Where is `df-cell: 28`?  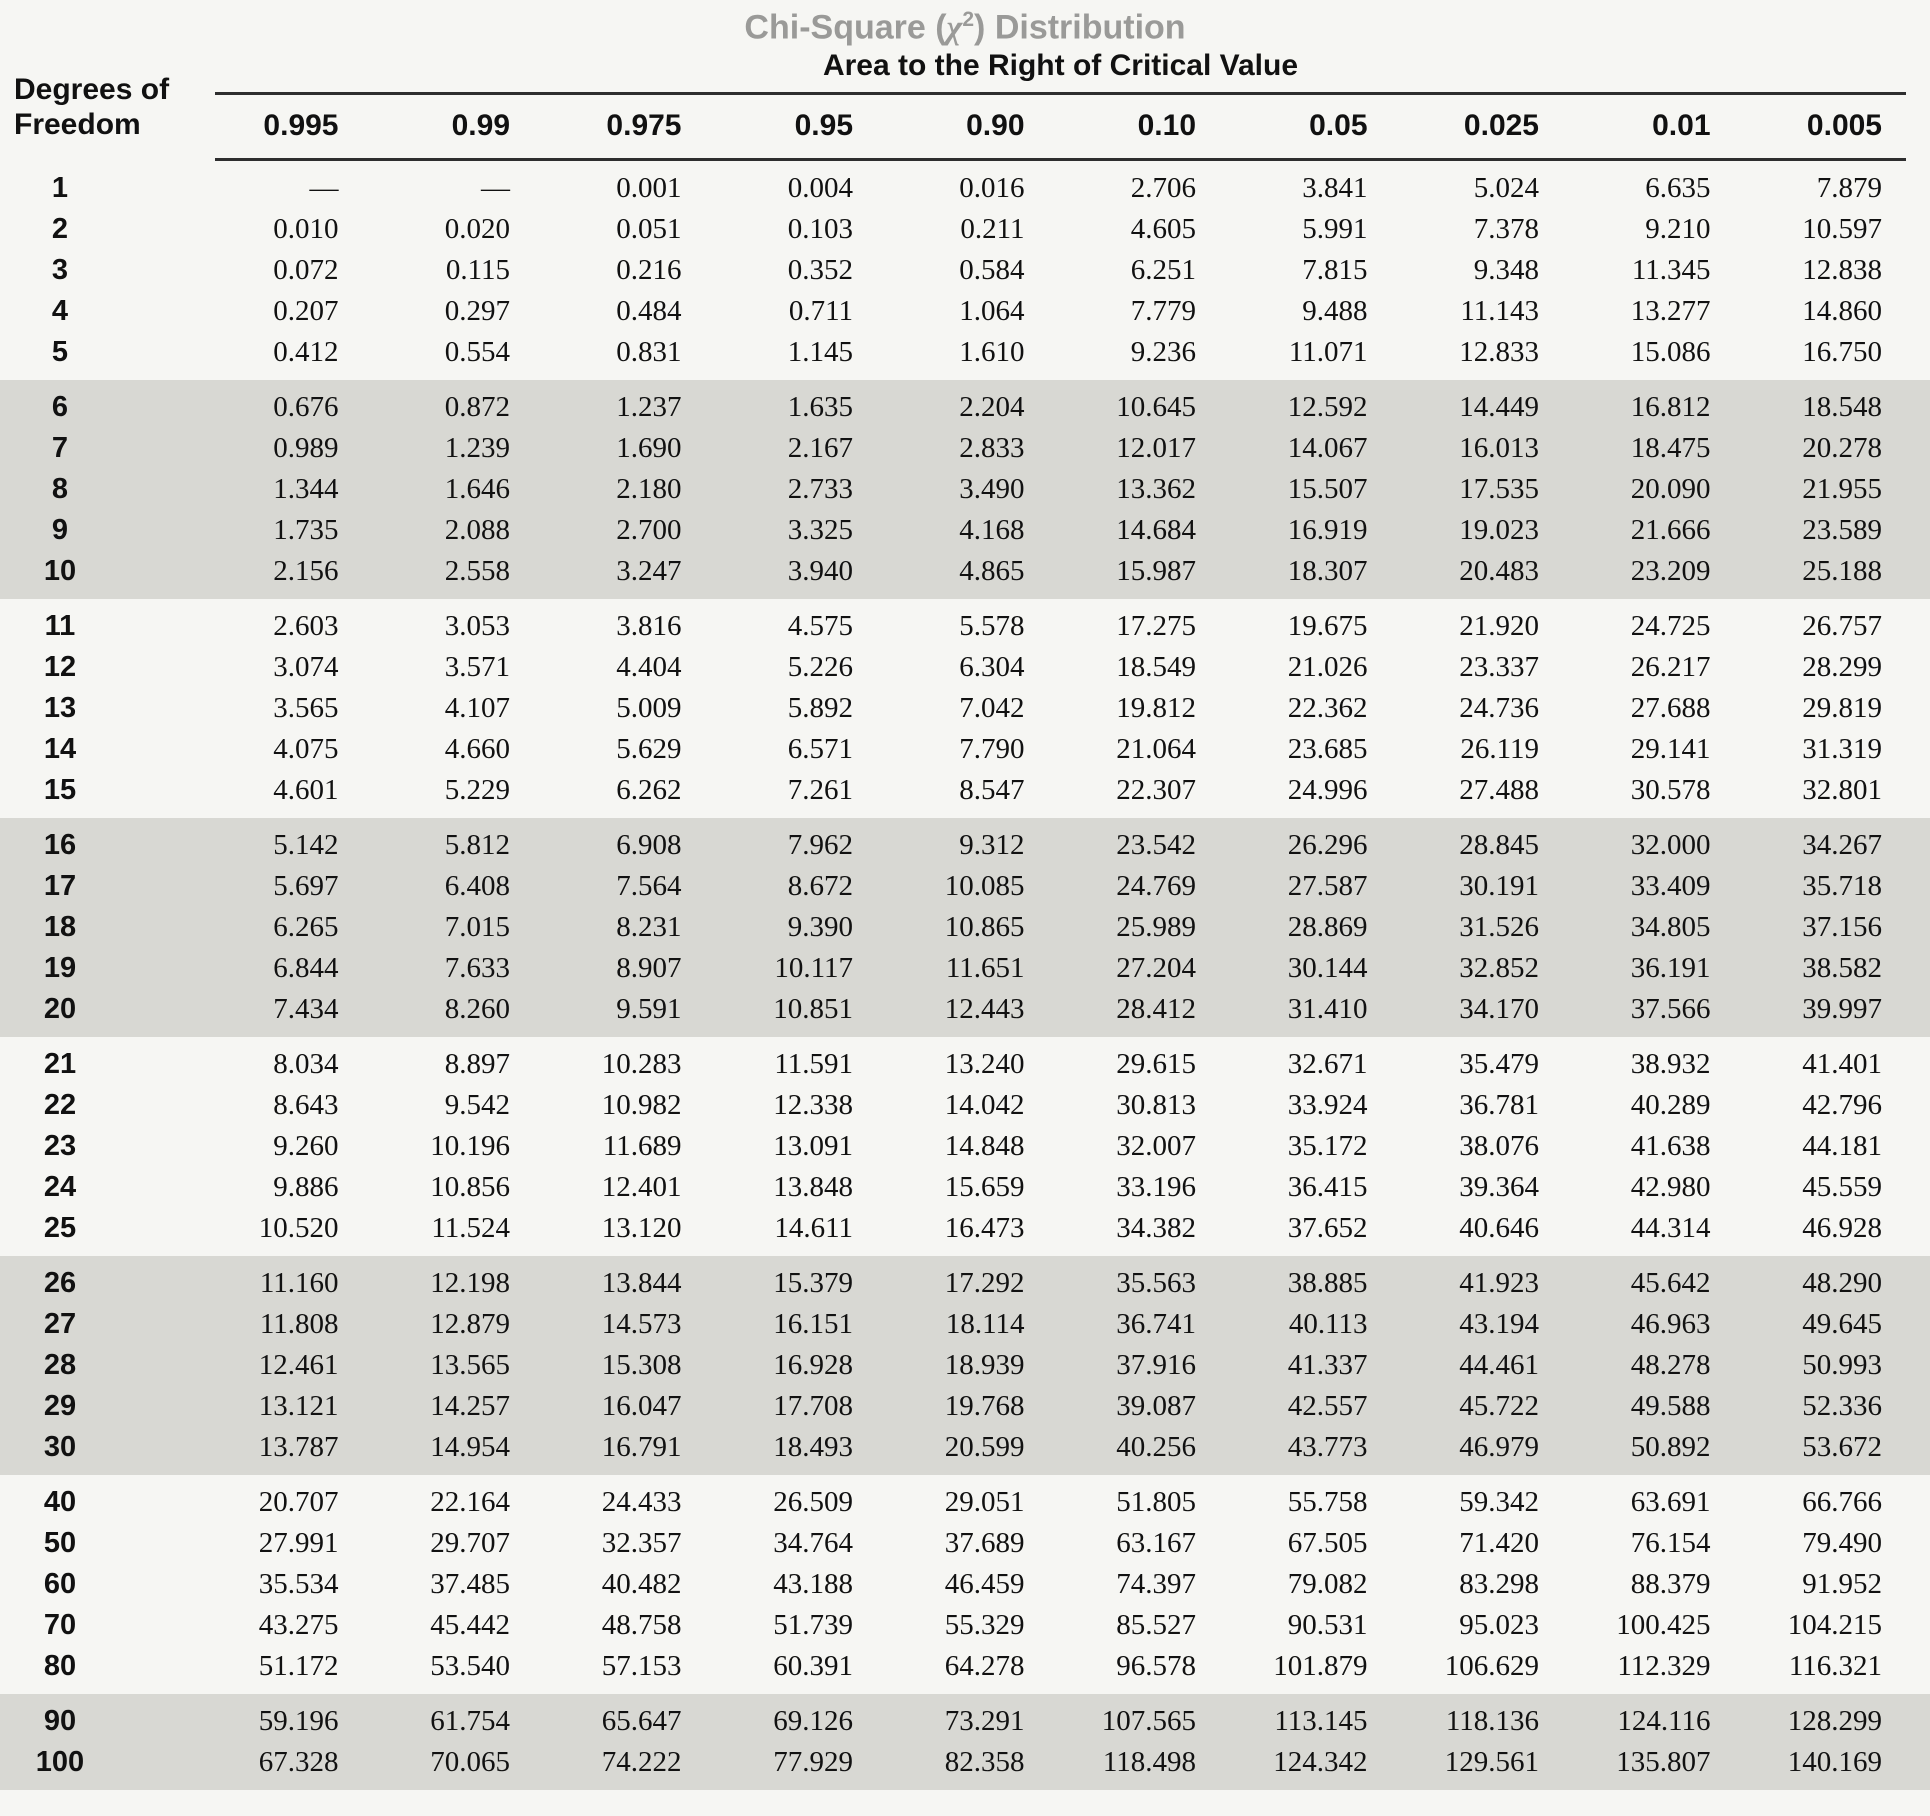
df-cell: 28 is located at coordinates (60, 1364).